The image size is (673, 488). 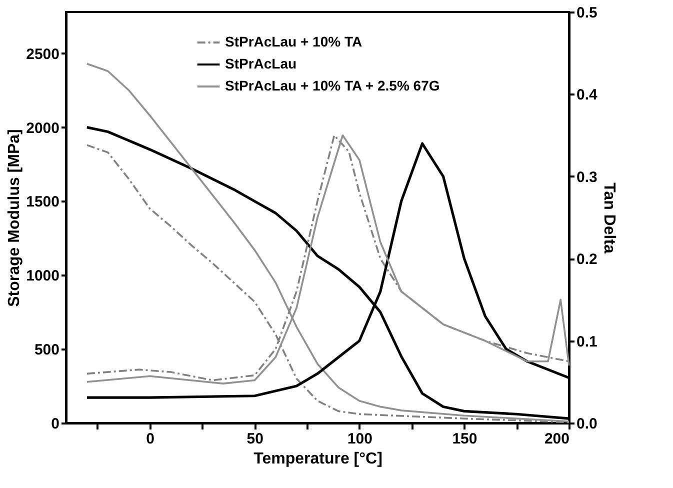 I want to click on y2-tick-label: 0.1, so click(x=587, y=341).